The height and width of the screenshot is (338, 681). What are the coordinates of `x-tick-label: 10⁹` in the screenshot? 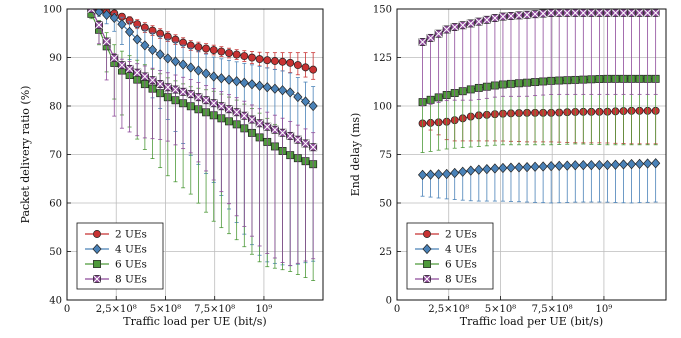 It's located at (264, 309).